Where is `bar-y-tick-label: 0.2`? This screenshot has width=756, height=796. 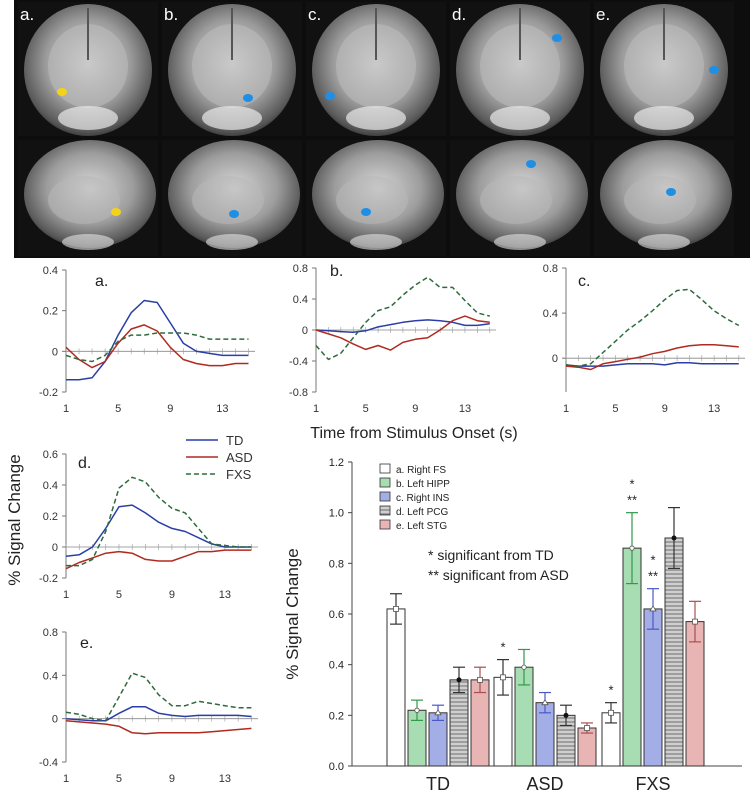
bar-y-tick-label: 0.2 is located at coordinates (336, 716).